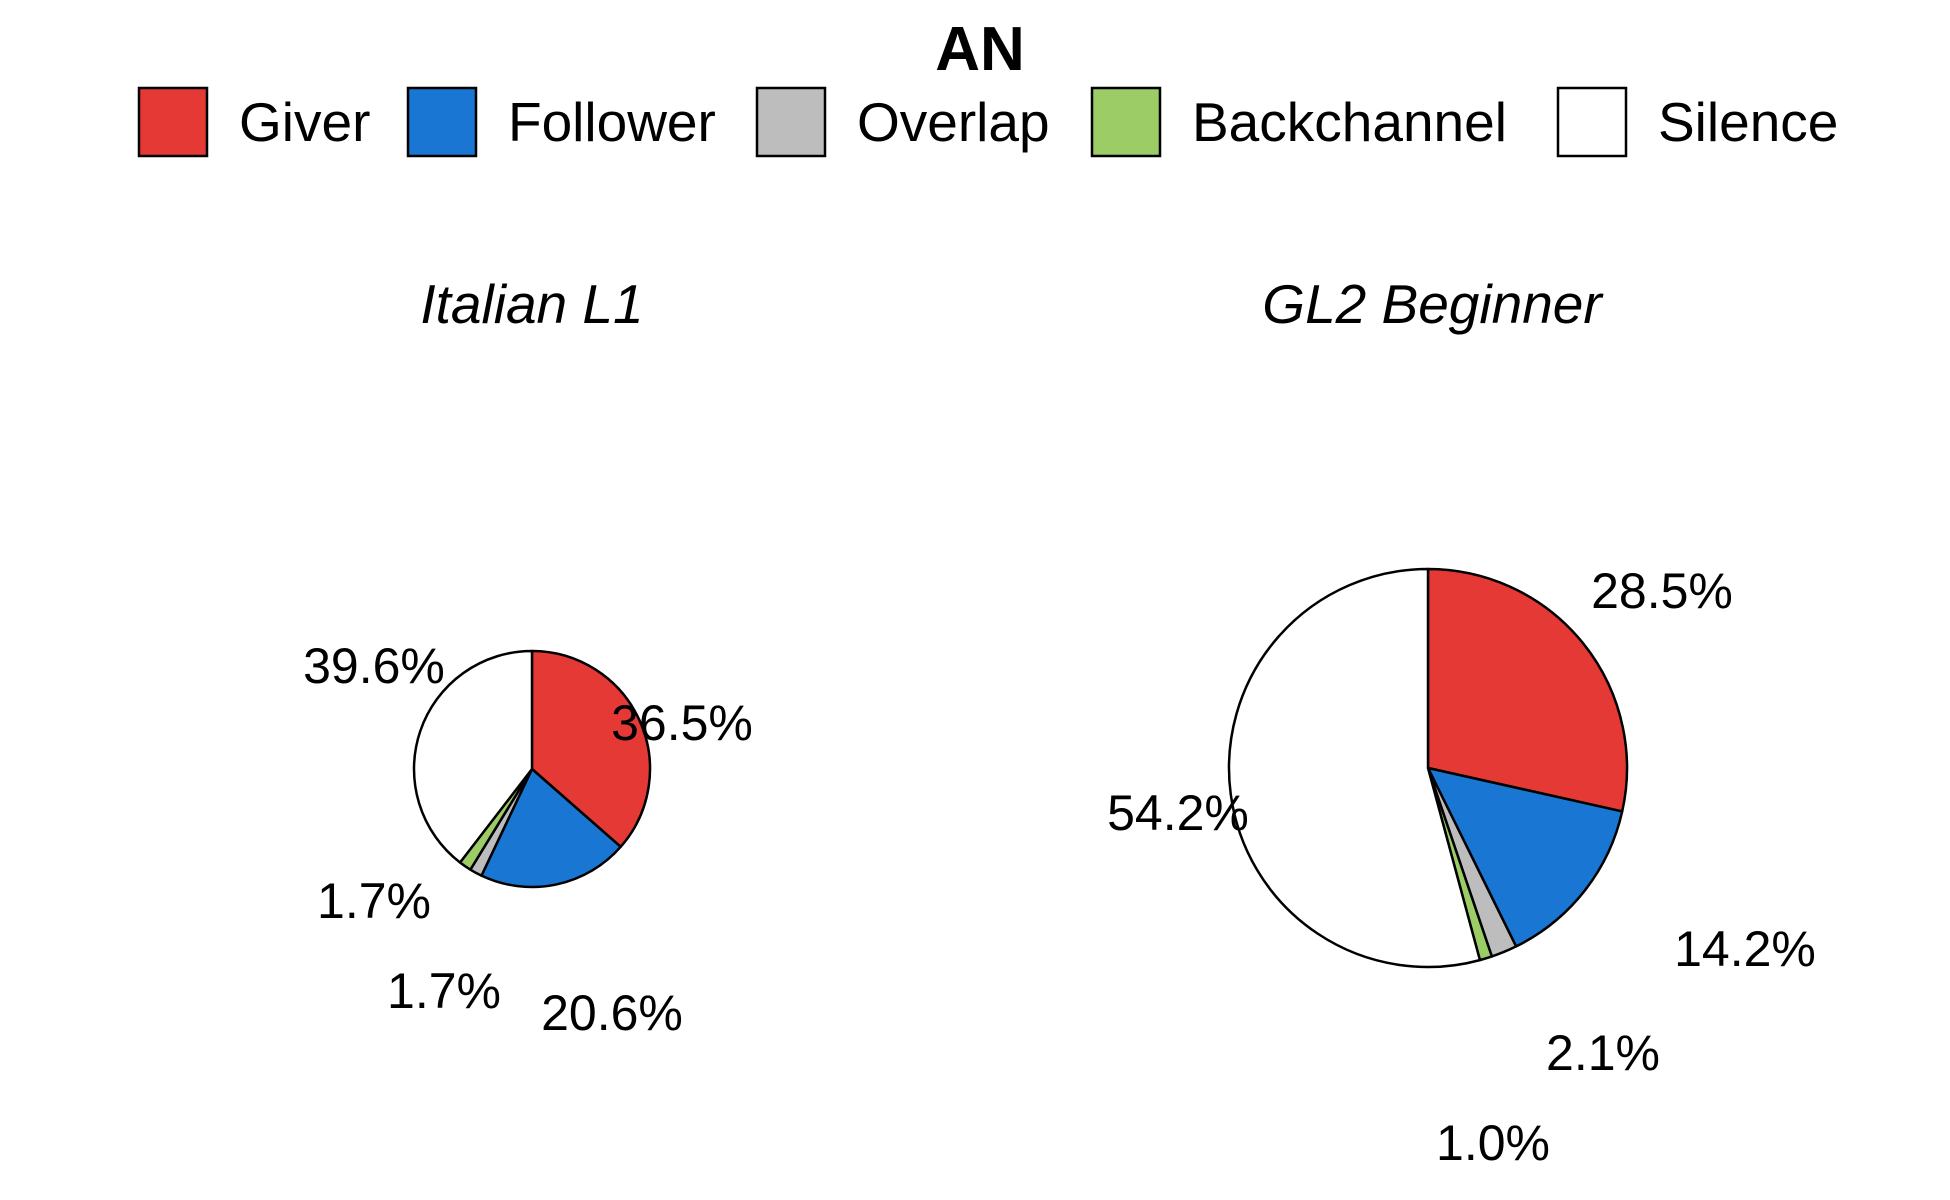 This screenshot has width=1950, height=1200. What do you see at coordinates (444, 991) in the screenshot?
I see `pie-label-overlap: 1.7%` at bounding box center [444, 991].